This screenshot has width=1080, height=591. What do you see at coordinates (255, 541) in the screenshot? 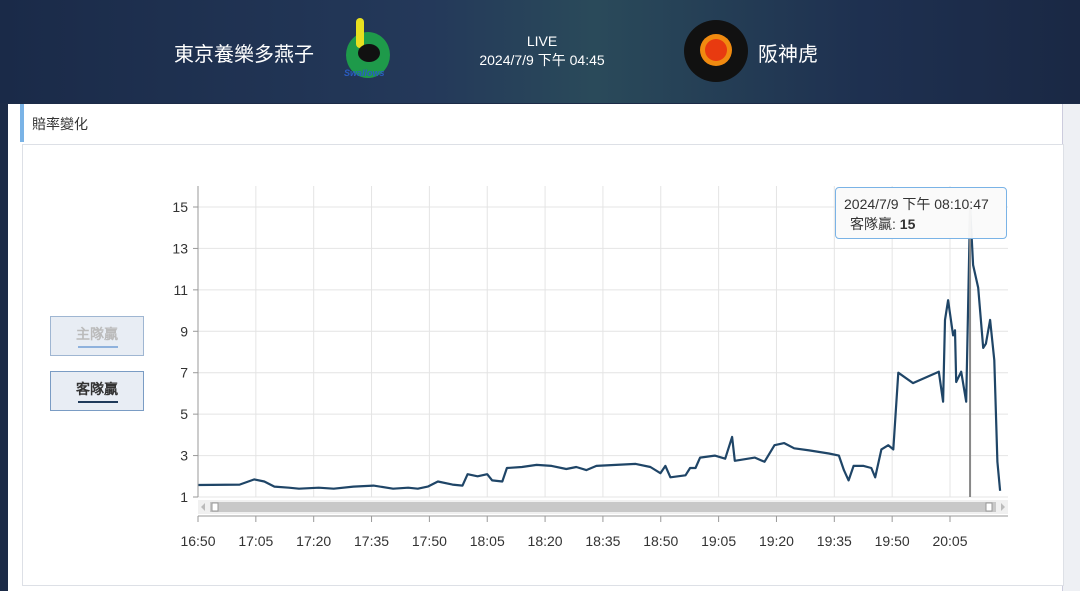
I see `x-tick-label: 17:05` at bounding box center [255, 541].